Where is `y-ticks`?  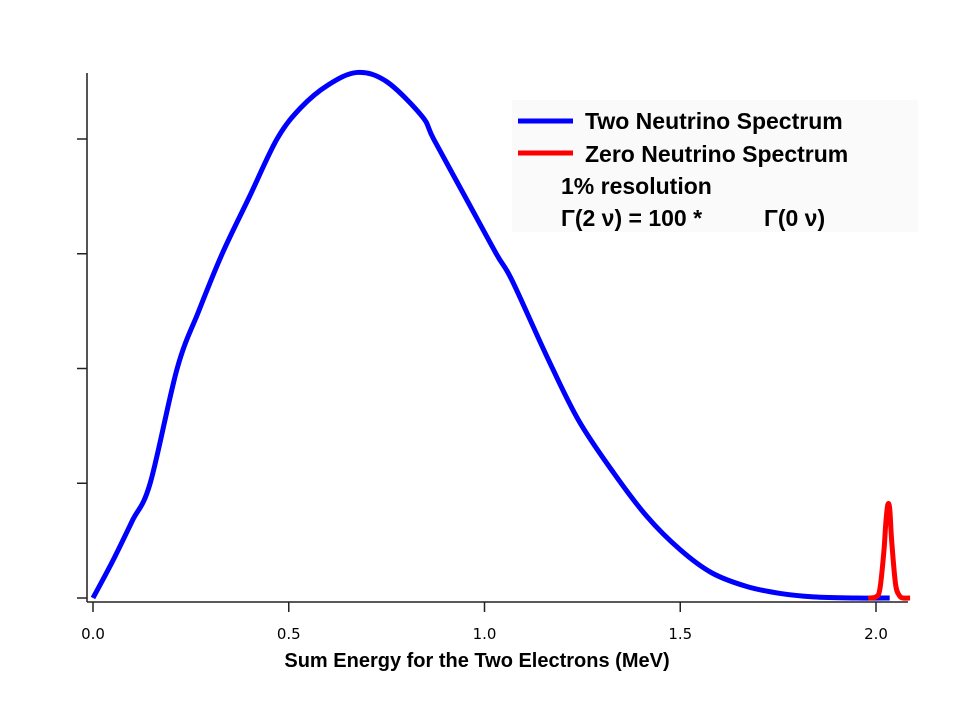
y-ticks is located at coordinates (82, 368).